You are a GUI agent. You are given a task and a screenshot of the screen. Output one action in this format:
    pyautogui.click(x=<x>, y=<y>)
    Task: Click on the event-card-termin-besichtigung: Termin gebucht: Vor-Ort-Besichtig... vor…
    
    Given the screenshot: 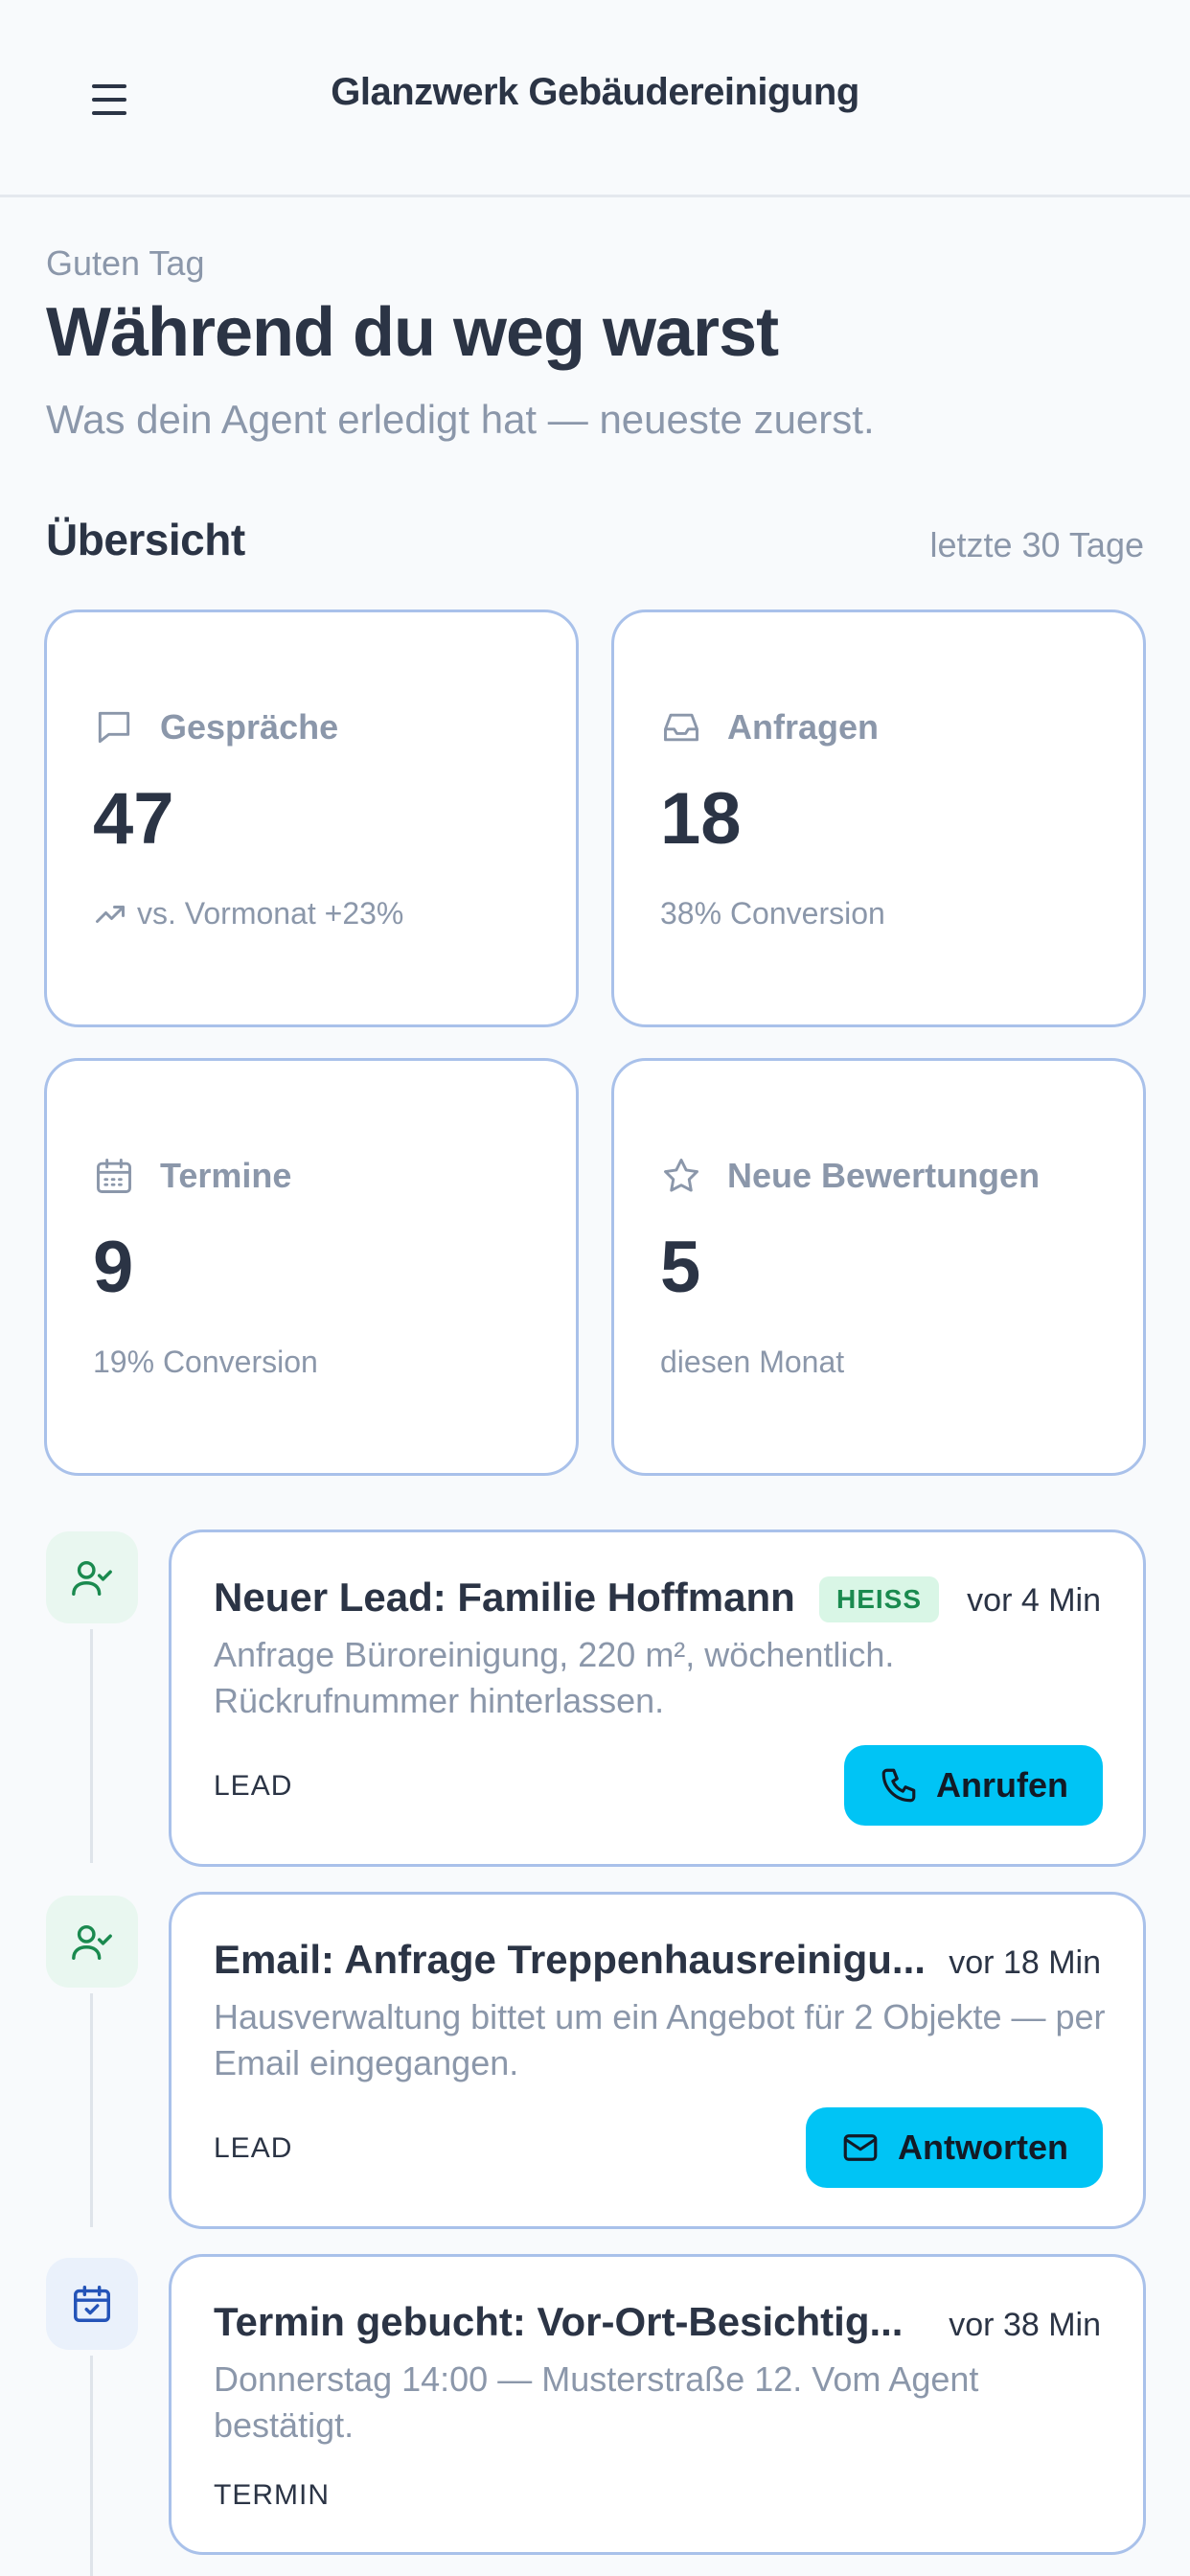 What is the action you would take?
    pyautogui.click(x=657, y=2404)
    